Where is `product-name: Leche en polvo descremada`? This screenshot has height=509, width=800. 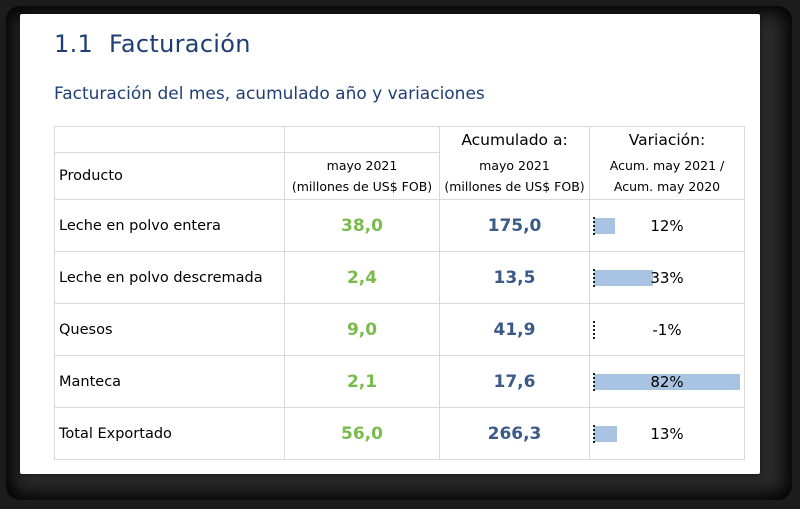 product-name: Leche en polvo descremada is located at coordinates (169, 277).